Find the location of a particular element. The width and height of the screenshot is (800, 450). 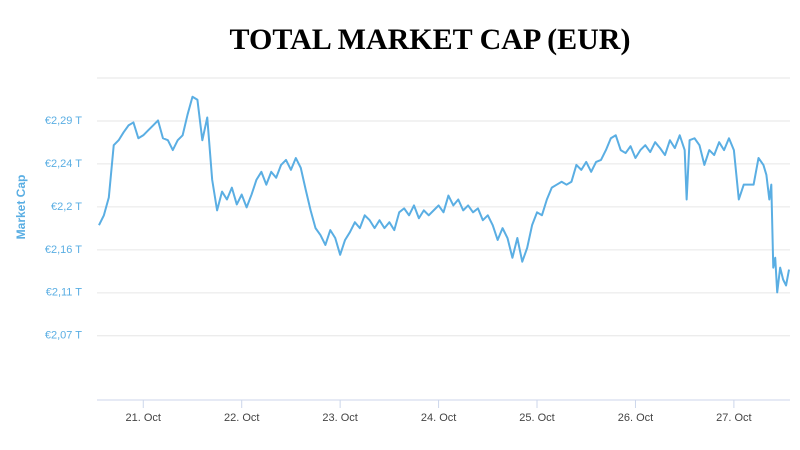

x-tick-label: 23. Oct is located at coordinates (339, 418).